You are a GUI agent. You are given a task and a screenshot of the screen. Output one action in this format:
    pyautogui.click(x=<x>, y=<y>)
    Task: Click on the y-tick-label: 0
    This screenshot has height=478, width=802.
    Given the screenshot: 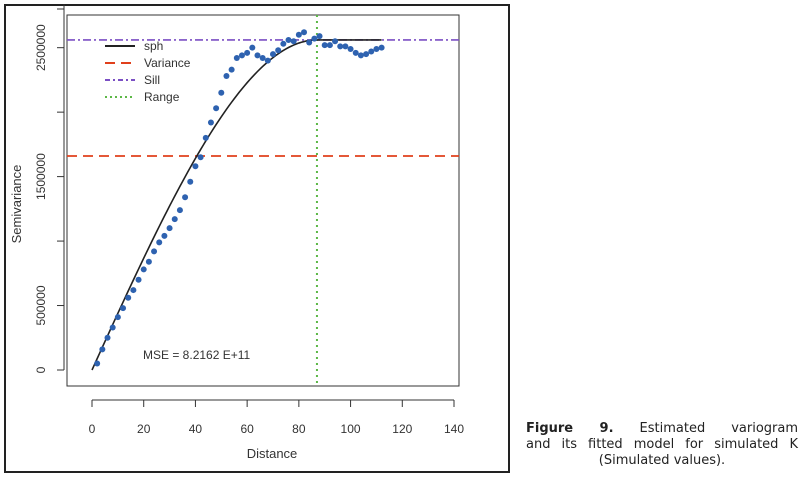 What is the action you would take?
    pyautogui.click(x=41, y=369)
    